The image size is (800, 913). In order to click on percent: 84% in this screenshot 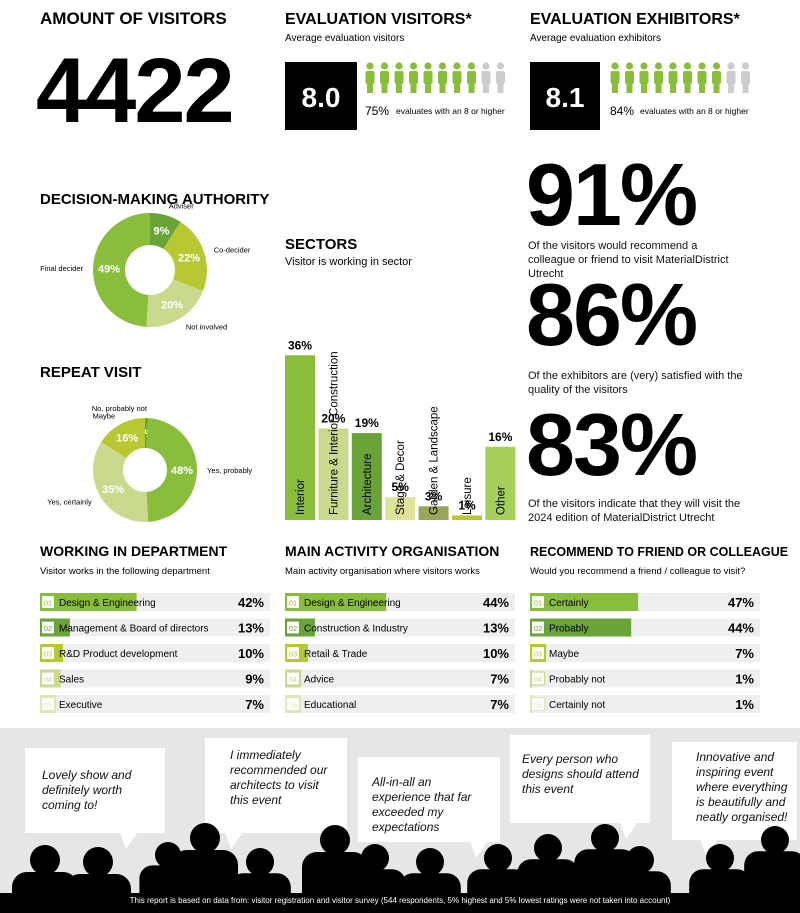, I will do `click(622, 111)`.